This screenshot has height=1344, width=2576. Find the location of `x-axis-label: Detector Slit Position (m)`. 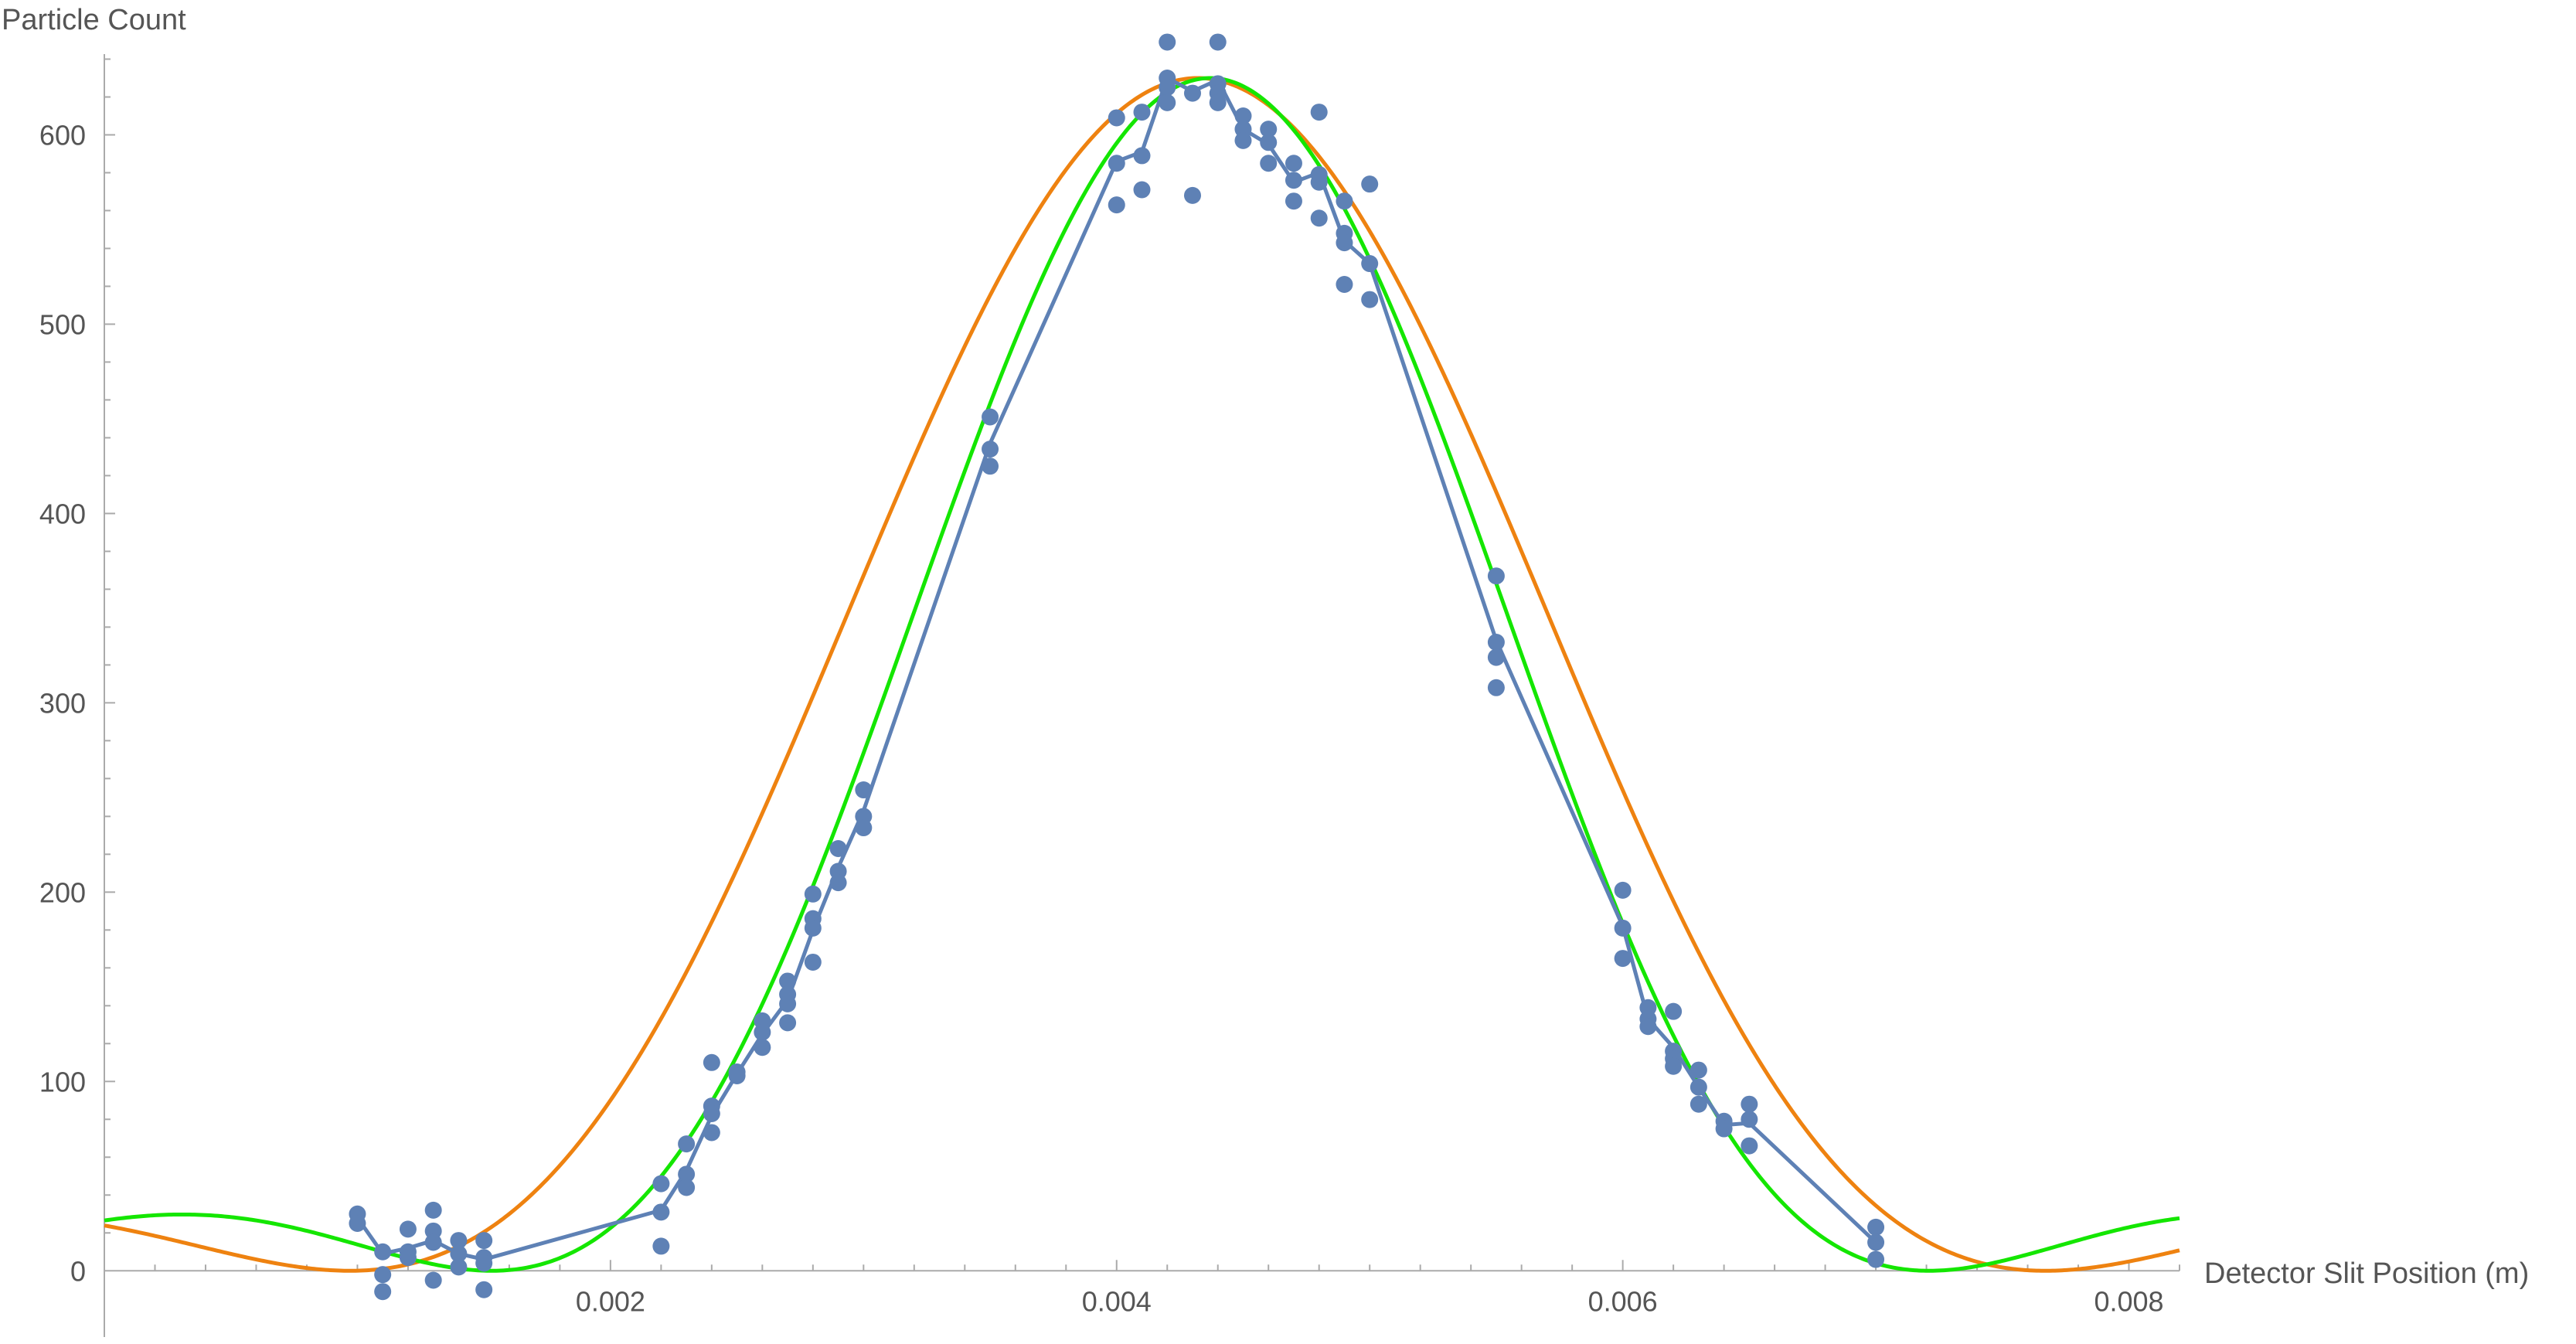

x-axis-label: Detector Slit Position (m) is located at coordinates (2366, 1273).